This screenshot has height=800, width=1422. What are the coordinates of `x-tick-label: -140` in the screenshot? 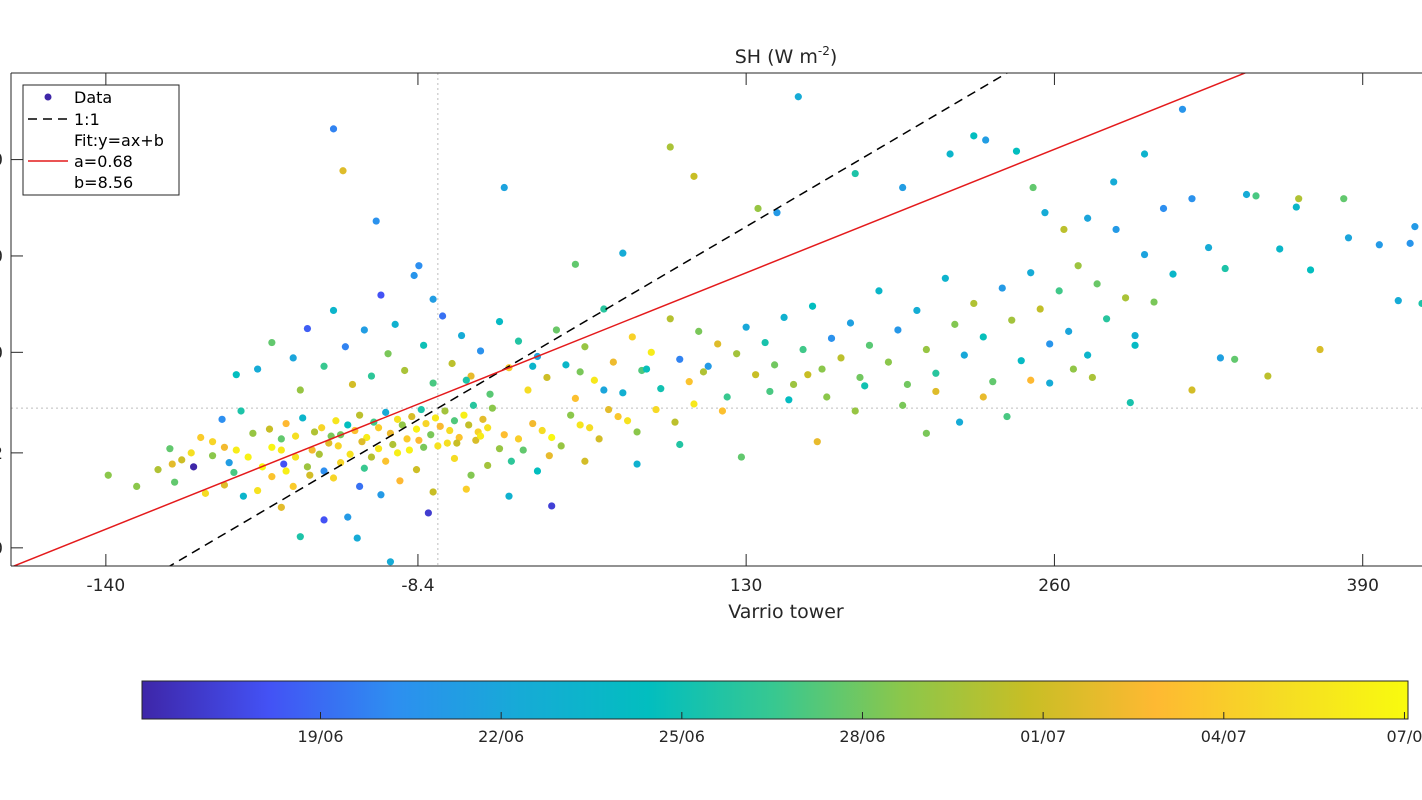 It's located at (106, 586).